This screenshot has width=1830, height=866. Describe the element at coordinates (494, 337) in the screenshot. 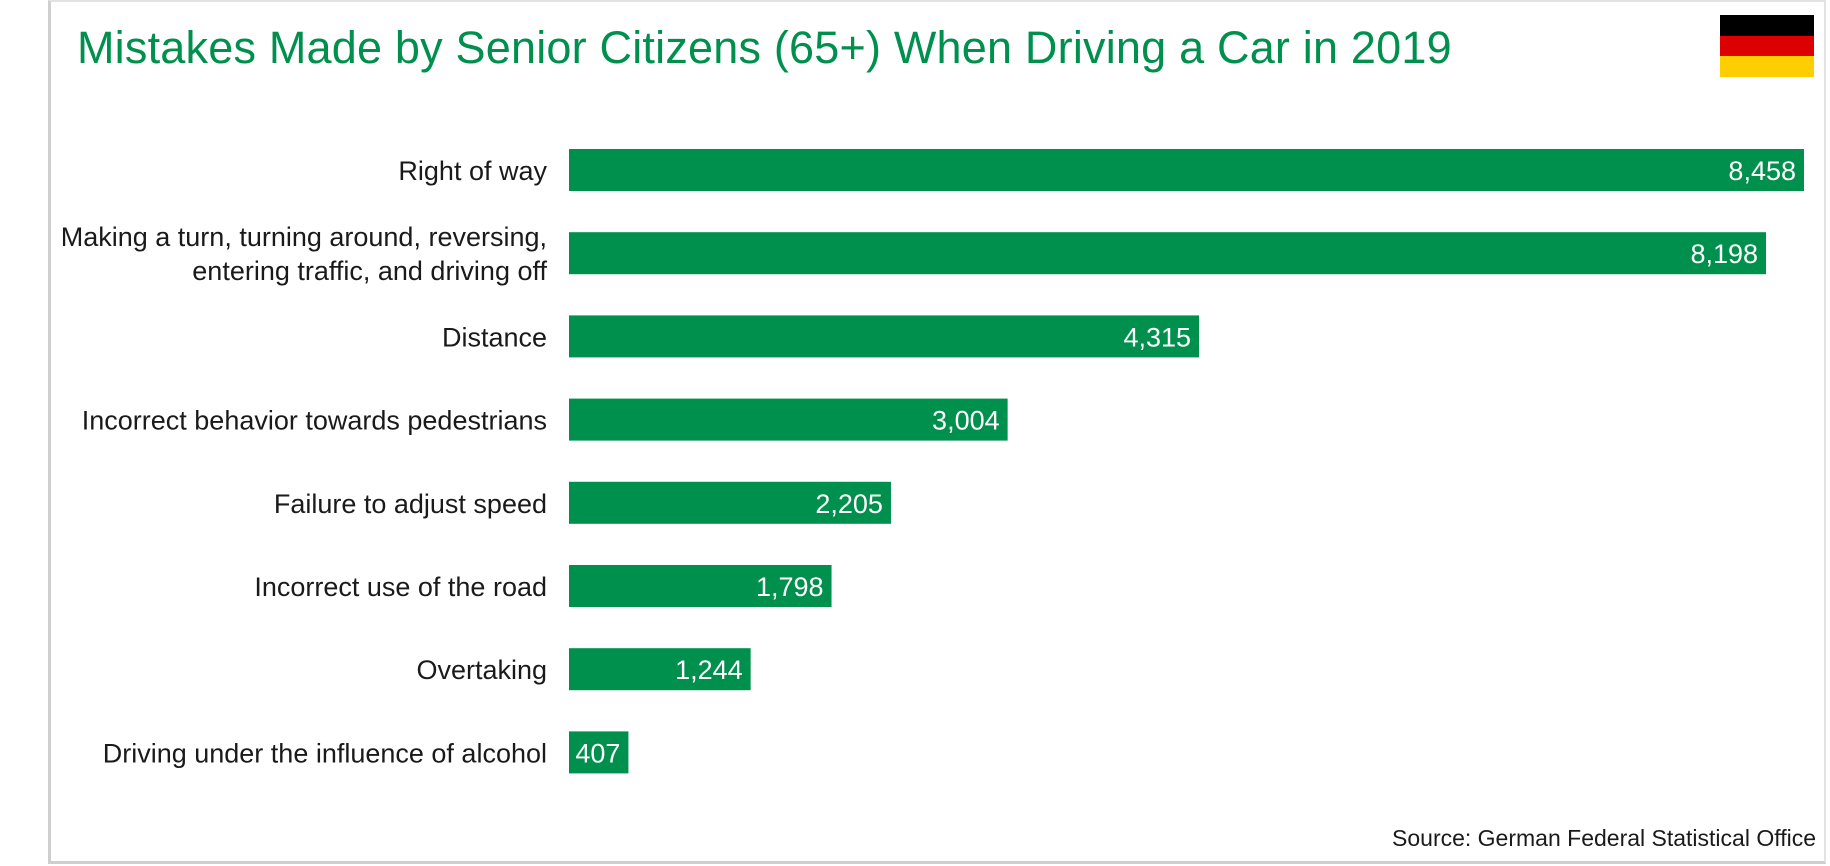

I see `category-label-2: Distance` at that location.